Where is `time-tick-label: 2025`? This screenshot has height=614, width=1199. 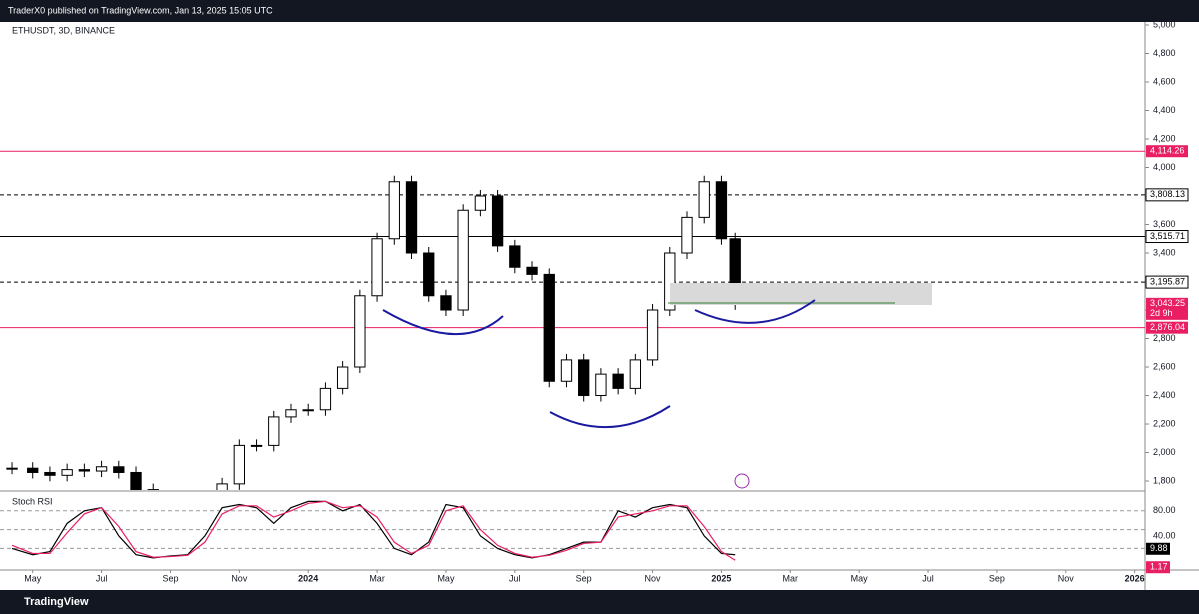
time-tick-label: 2025 is located at coordinates (721, 578).